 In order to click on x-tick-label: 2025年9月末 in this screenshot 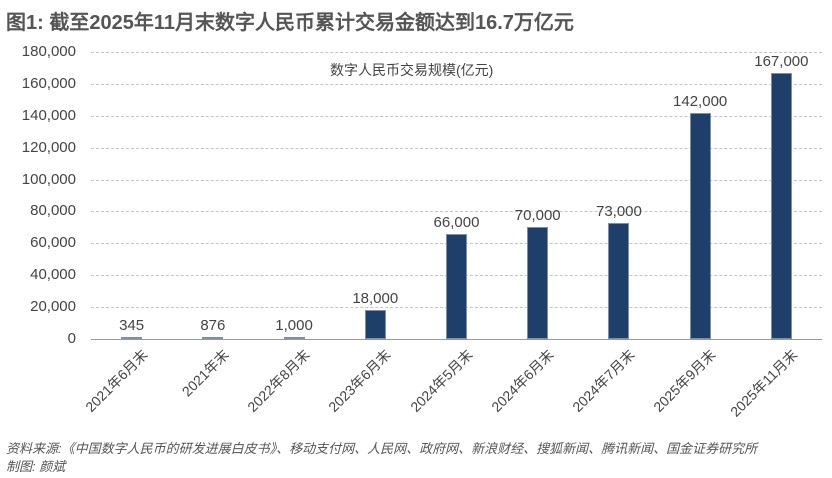, I will do `click(684, 380)`.